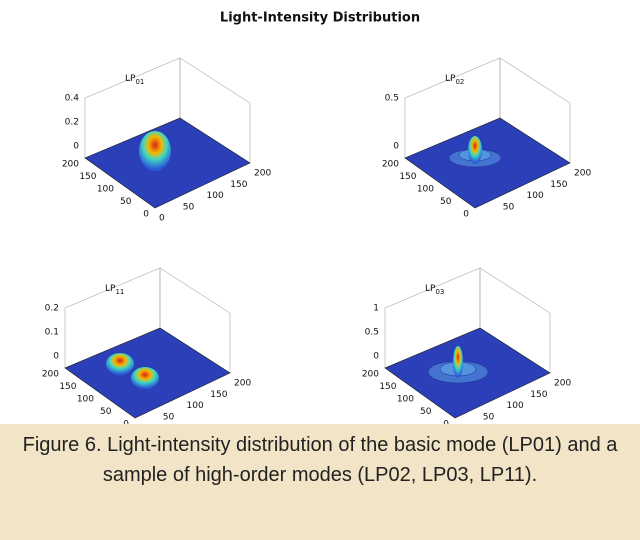  What do you see at coordinates (139, 82) in the screenshot?
I see `mode-subscript: 01` at bounding box center [139, 82].